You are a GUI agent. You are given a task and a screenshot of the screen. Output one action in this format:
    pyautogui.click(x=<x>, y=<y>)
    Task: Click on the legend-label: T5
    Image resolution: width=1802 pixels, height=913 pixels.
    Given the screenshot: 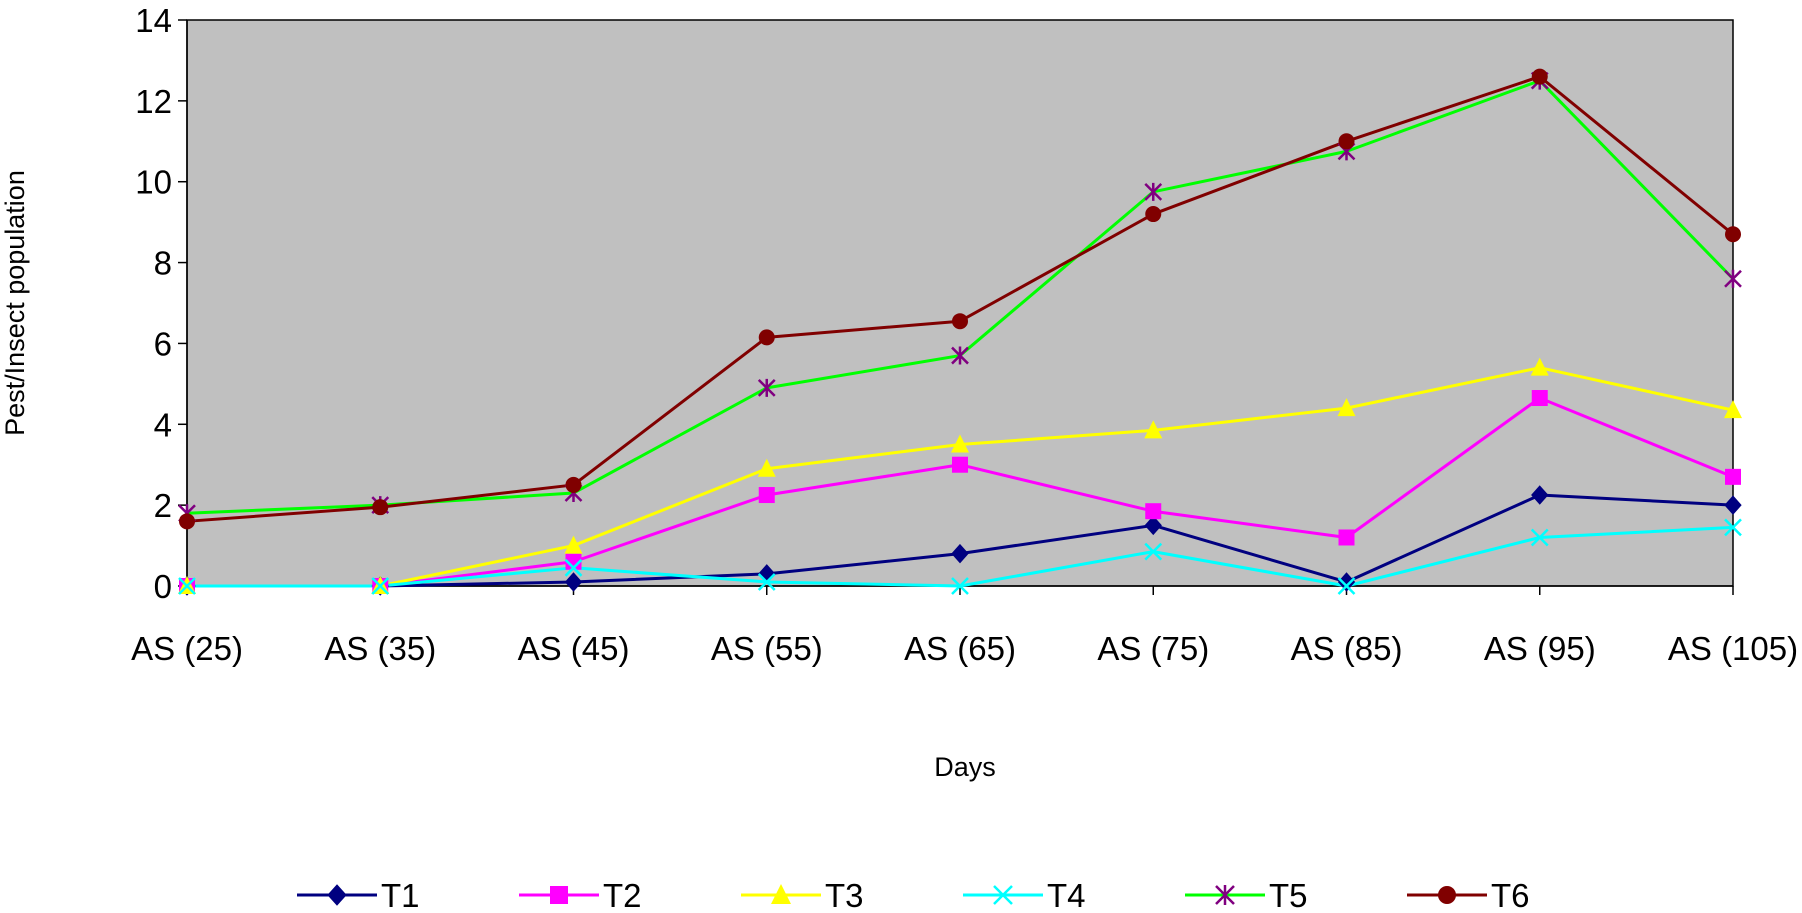 What is the action you would take?
    pyautogui.click(x=1288, y=895)
    